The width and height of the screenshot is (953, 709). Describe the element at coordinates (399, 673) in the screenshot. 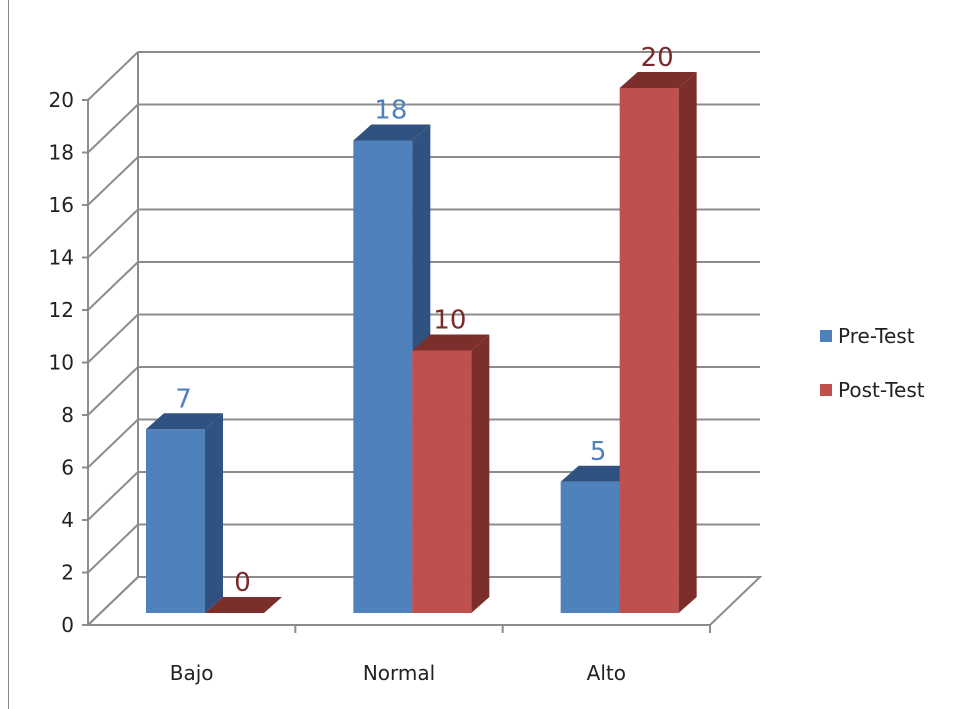

I see `category-label: Normal` at that location.